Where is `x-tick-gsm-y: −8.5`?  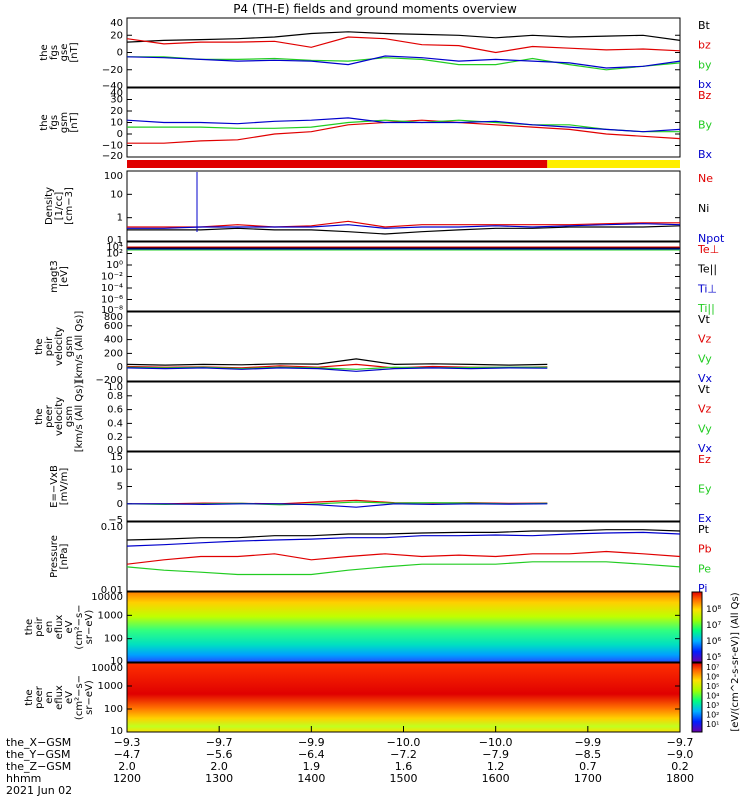
x-tick-gsm-y: −8.5 is located at coordinates (587, 754).